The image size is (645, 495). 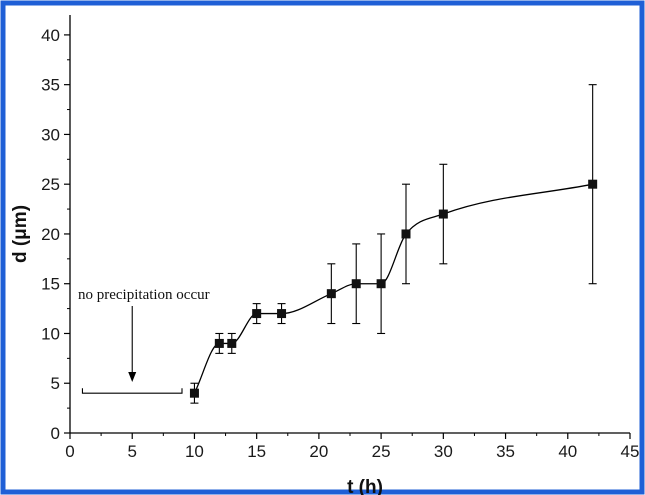 I want to click on x-tick-label: 15, so click(x=256, y=451).